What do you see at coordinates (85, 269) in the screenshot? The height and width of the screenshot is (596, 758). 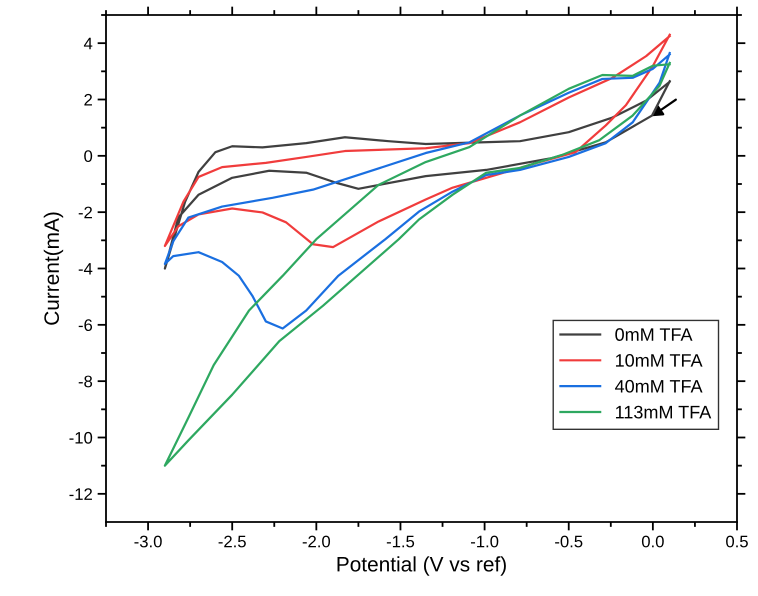 I see `y-tick-label: -4` at bounding box center [85, 269].